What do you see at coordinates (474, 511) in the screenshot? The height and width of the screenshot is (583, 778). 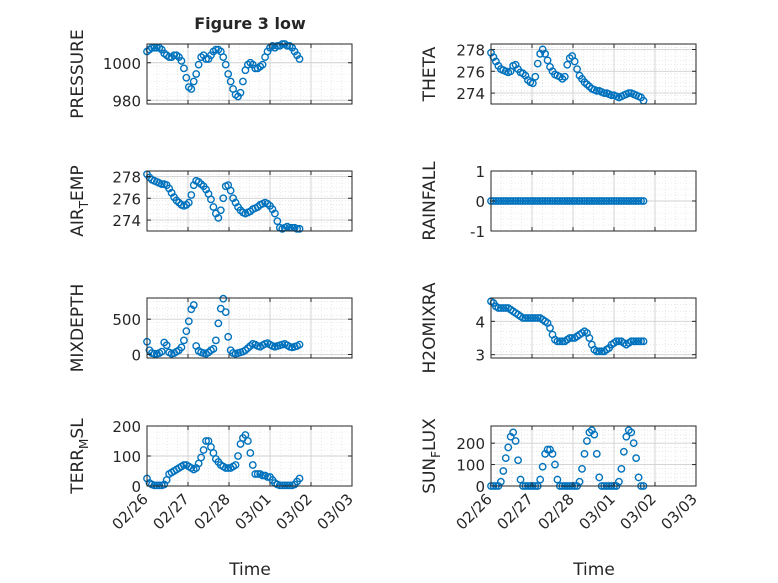 I see `x-tick-label: 02/26` at bounding box center [474, 511].